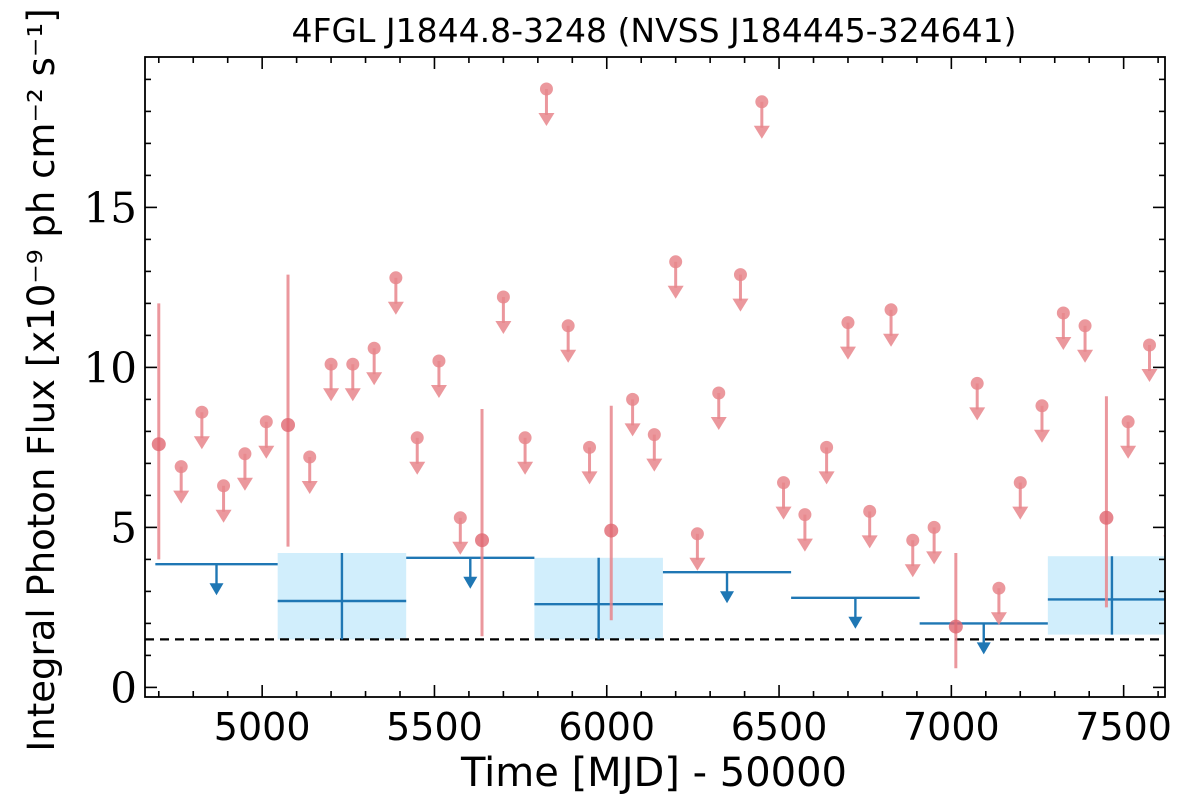 The width and height of the screenshot is (1200, 800). What do you see at coordinates (110, 367) in the screenshot?
I see `y-tick-label-10: 10` at bounding box center [110, 367].